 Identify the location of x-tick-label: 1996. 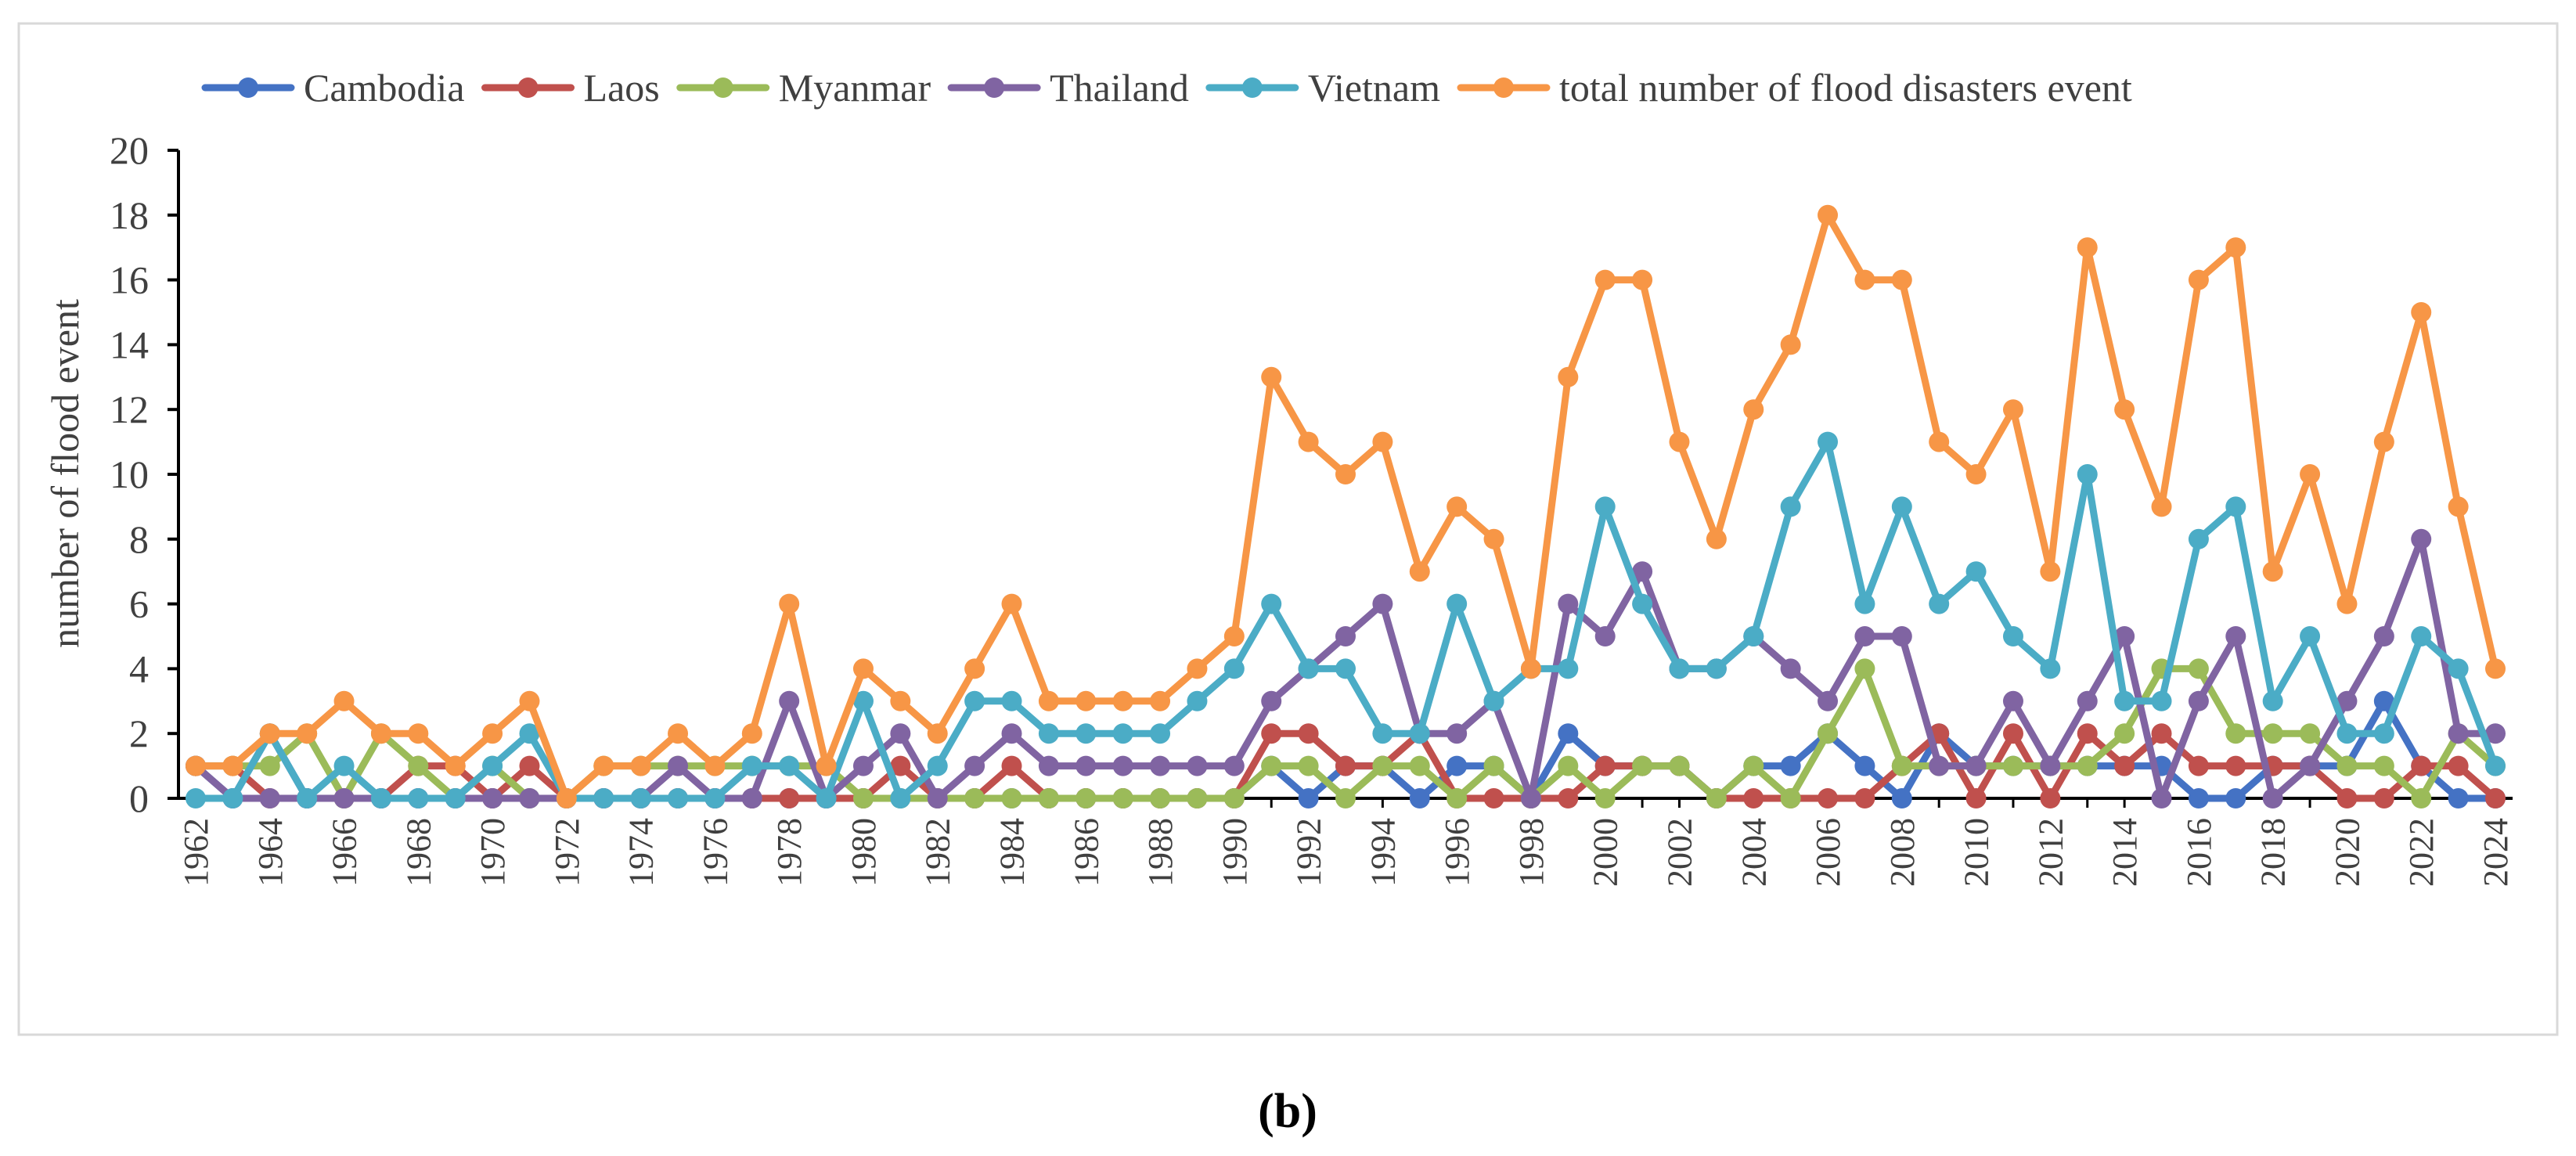
(1457, 852).